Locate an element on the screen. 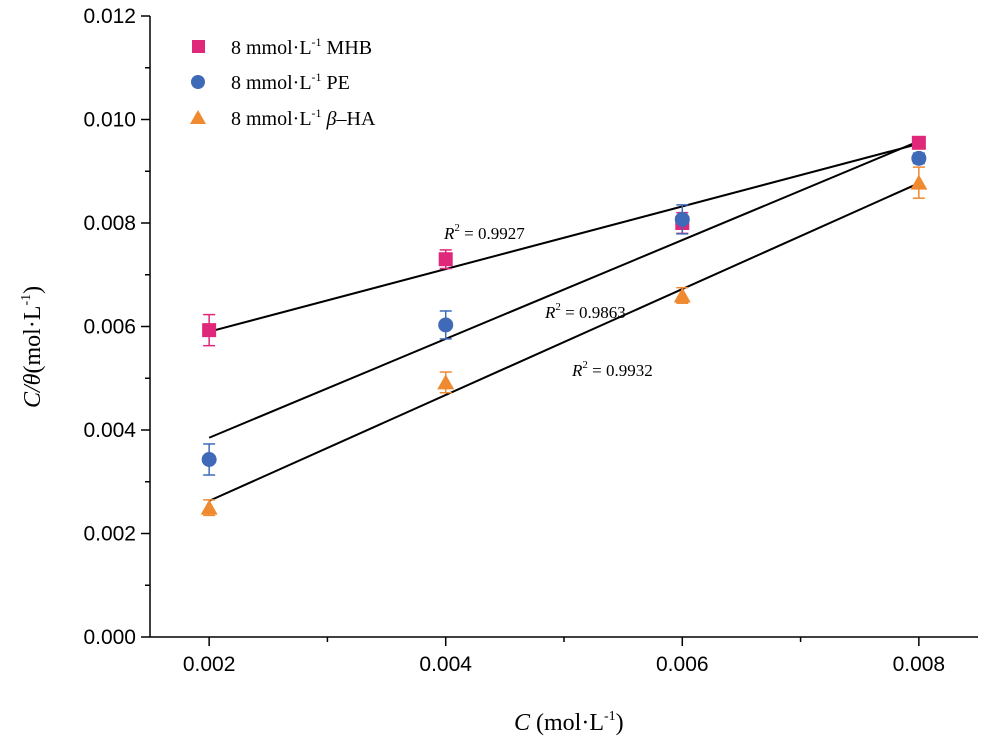 This screenshot has height=744, width=996. x-tick-label: 0.004 is located at coordinates (445, 664).